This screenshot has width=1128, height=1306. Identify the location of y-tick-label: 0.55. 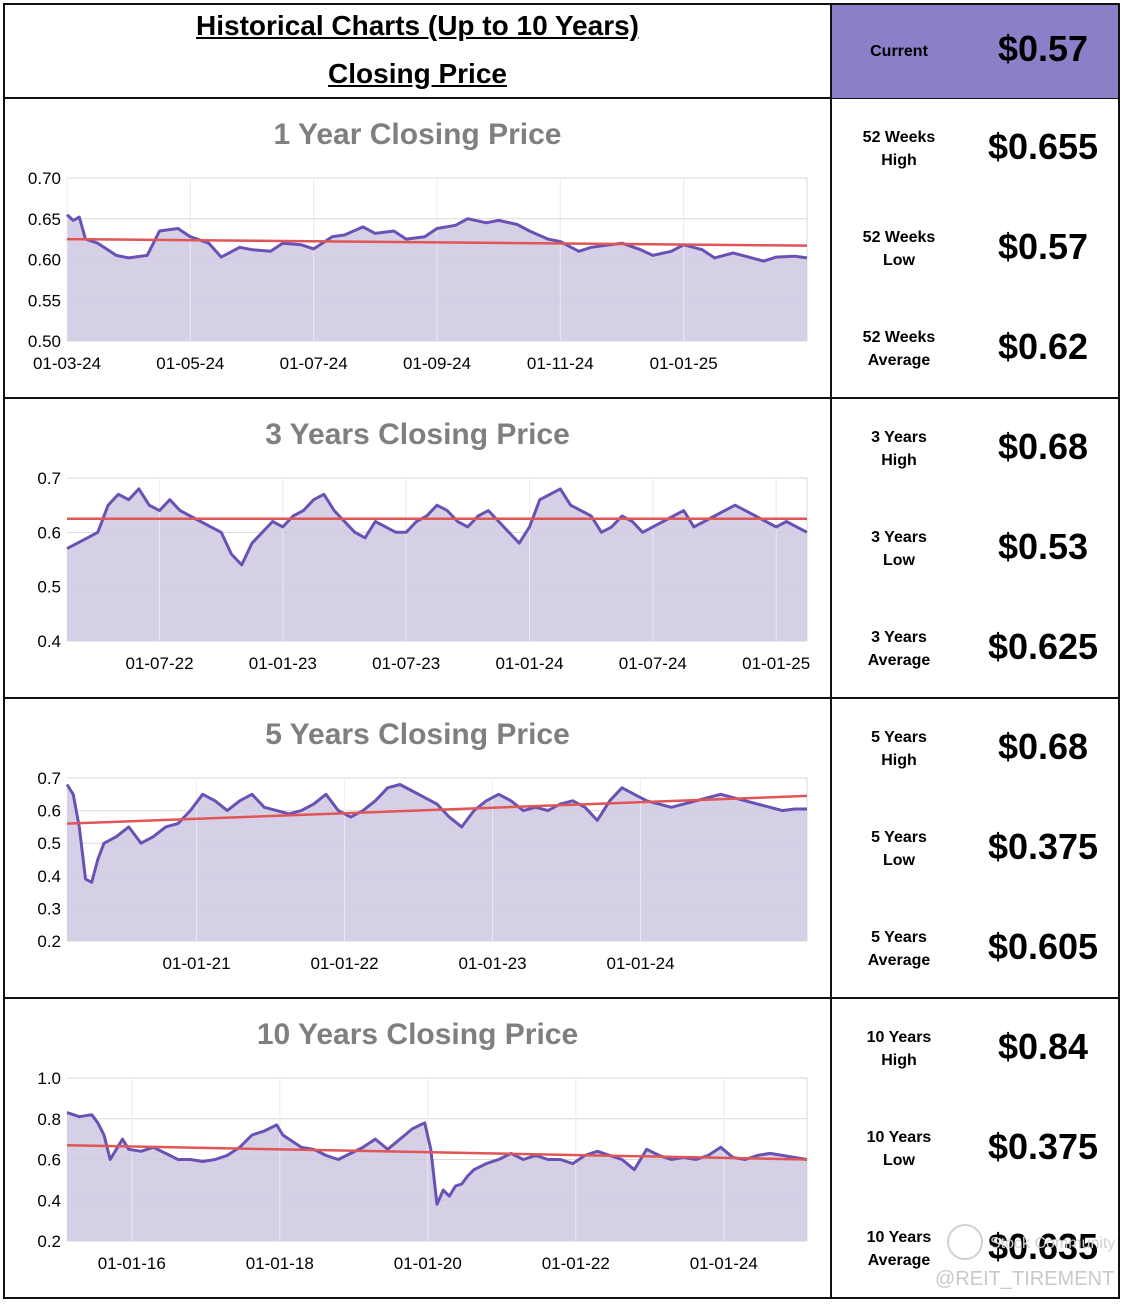
(44, 300).